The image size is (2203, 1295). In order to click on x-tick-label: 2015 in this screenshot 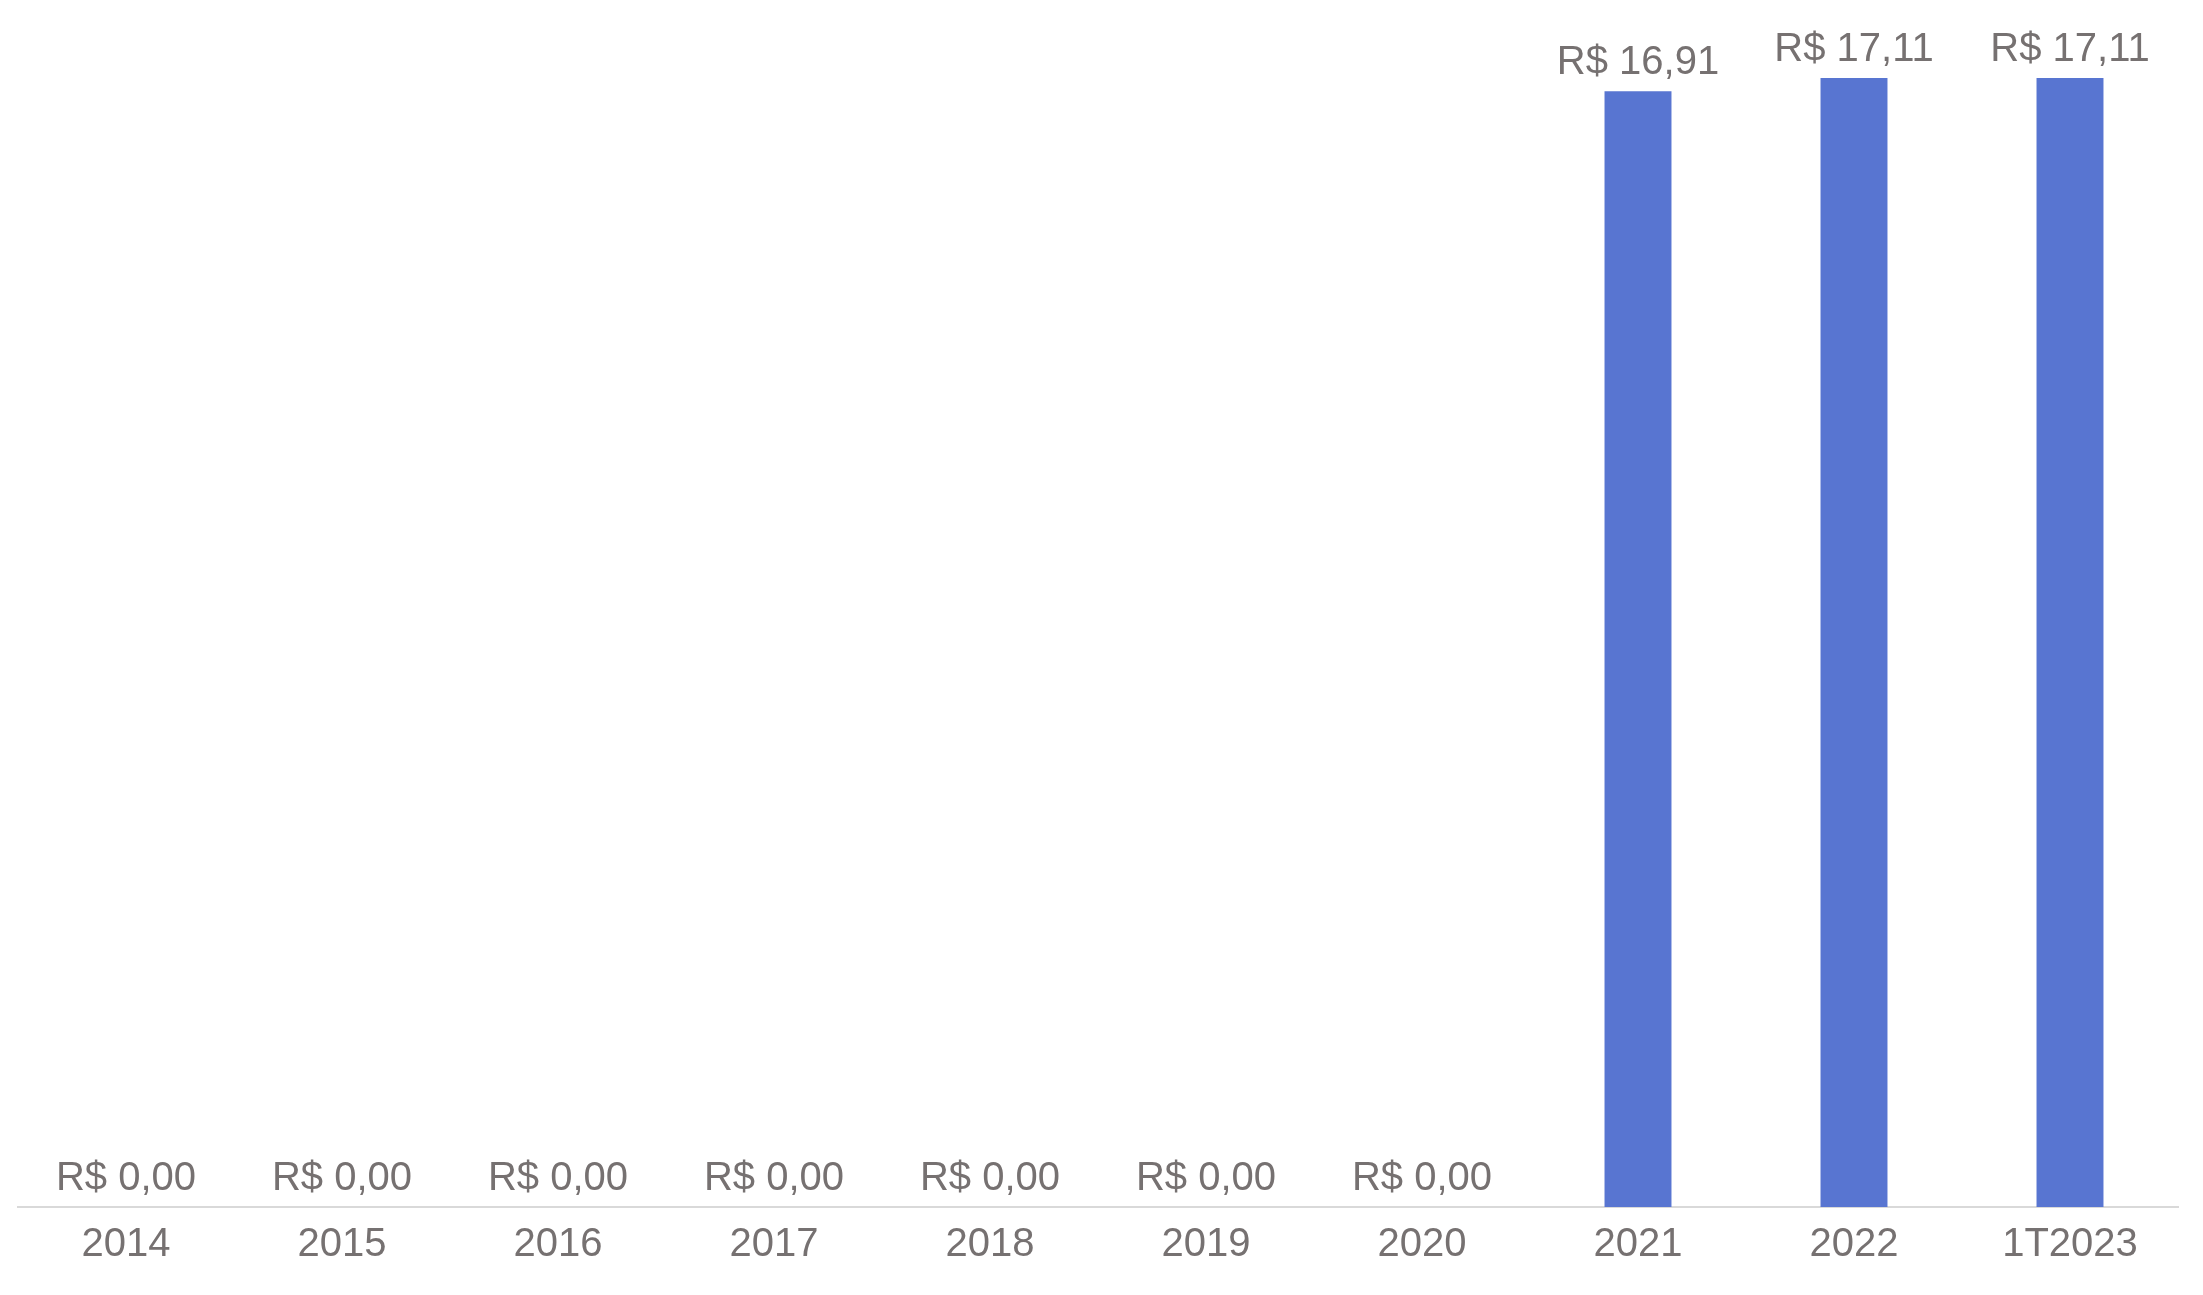, I will do `click(342, 1242)`.